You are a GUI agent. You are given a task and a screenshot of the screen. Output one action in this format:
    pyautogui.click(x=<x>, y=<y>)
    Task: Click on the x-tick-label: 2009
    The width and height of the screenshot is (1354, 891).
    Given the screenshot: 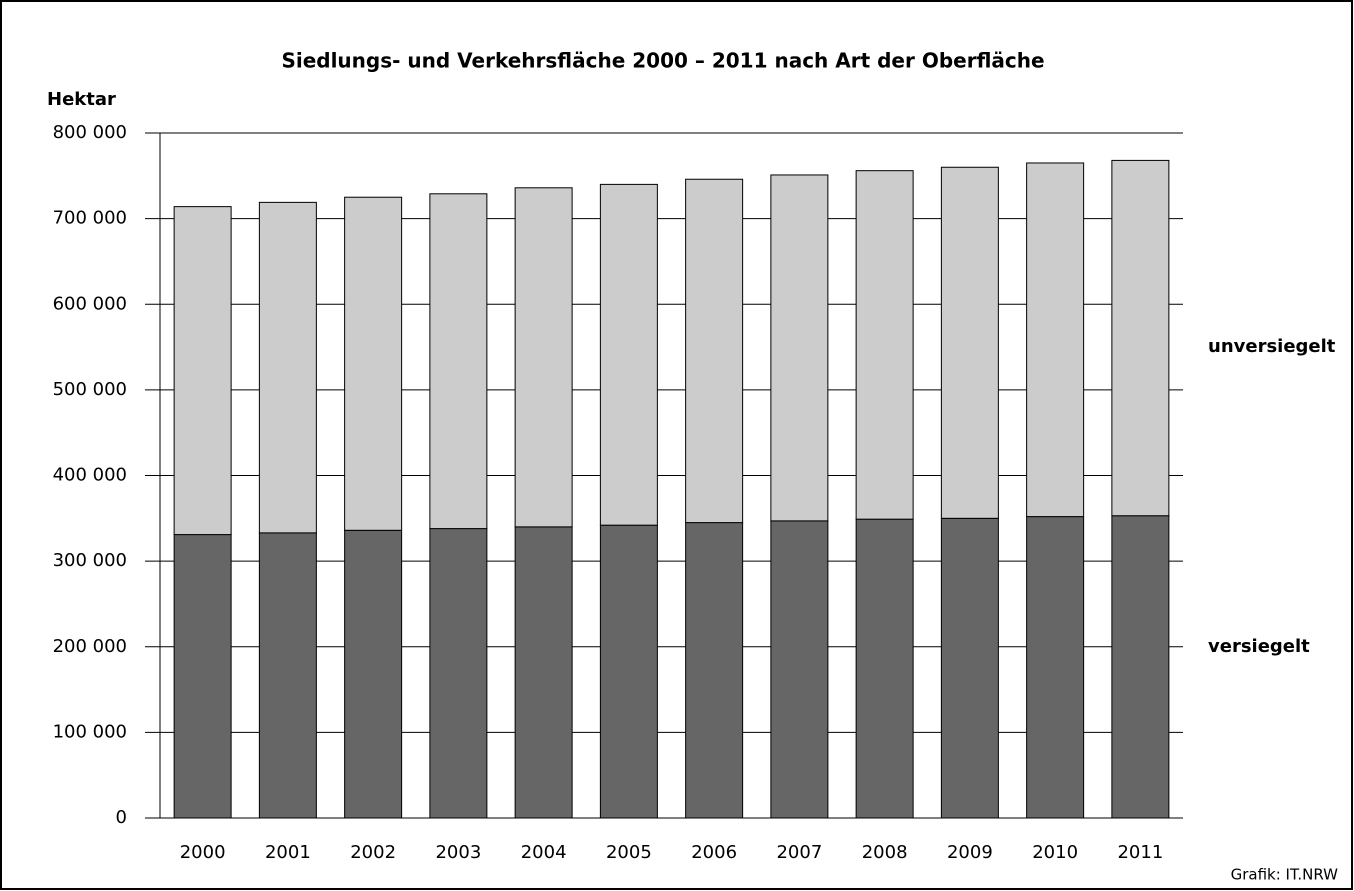 What is the action you would take?
    pyautogui.click(x=970, y=852)
    